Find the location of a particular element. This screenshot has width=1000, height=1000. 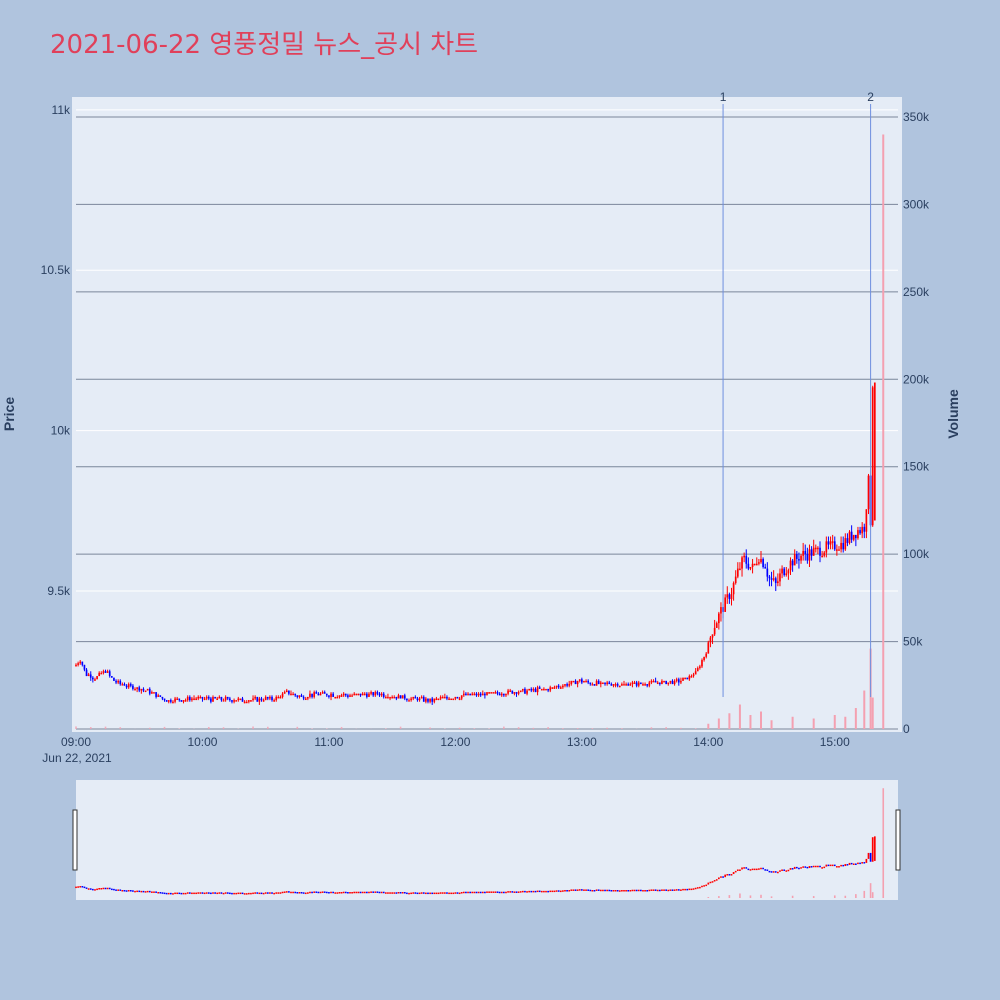

y-axis-title: Price is located at coordinates (9, 414).